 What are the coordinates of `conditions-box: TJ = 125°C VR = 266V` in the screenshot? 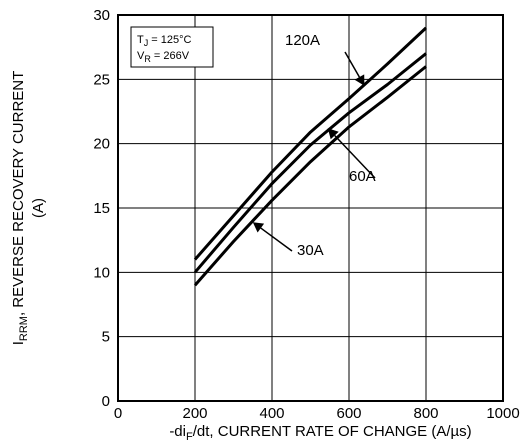 It's located at (172, 47).